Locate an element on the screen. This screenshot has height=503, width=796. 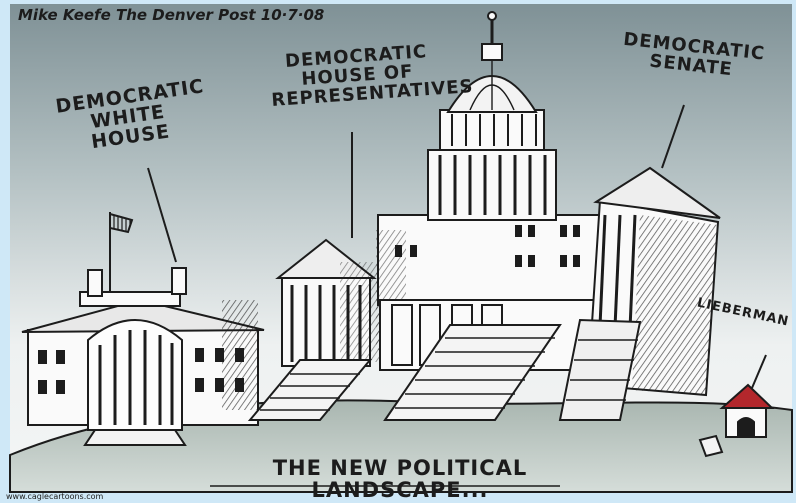
flag-icon is located at coordinates (121, 223).